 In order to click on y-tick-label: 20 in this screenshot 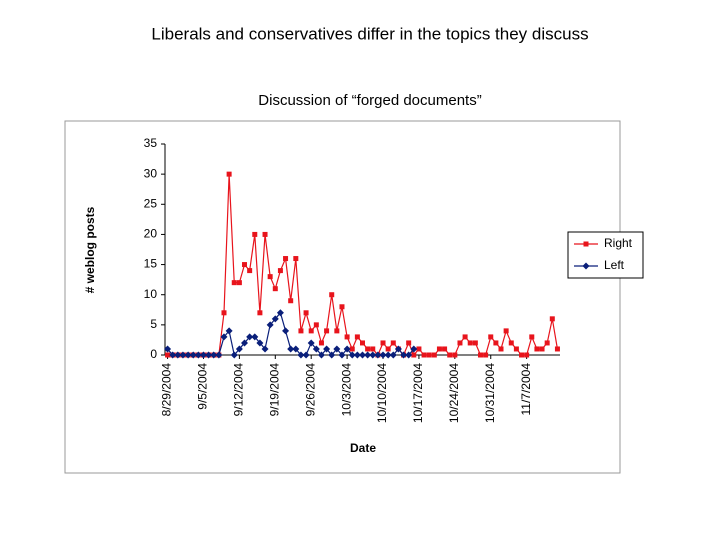, I will do `click(151, 234)`.